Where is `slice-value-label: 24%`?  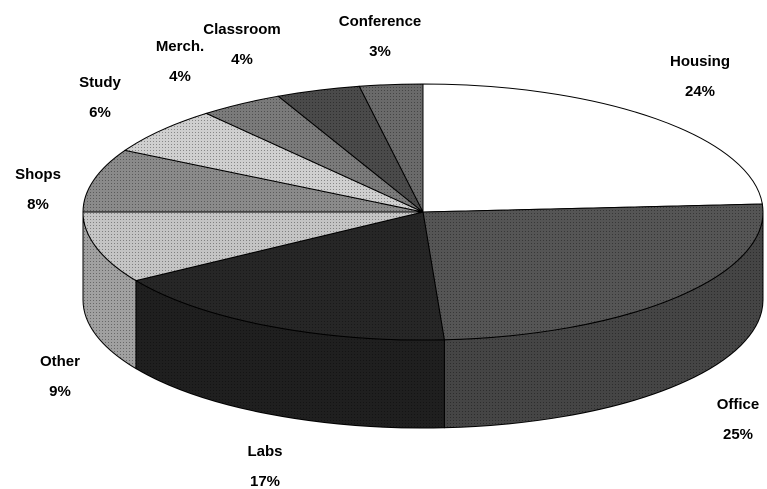
slice-value-label: 24% is located at coordinates (700, 91).